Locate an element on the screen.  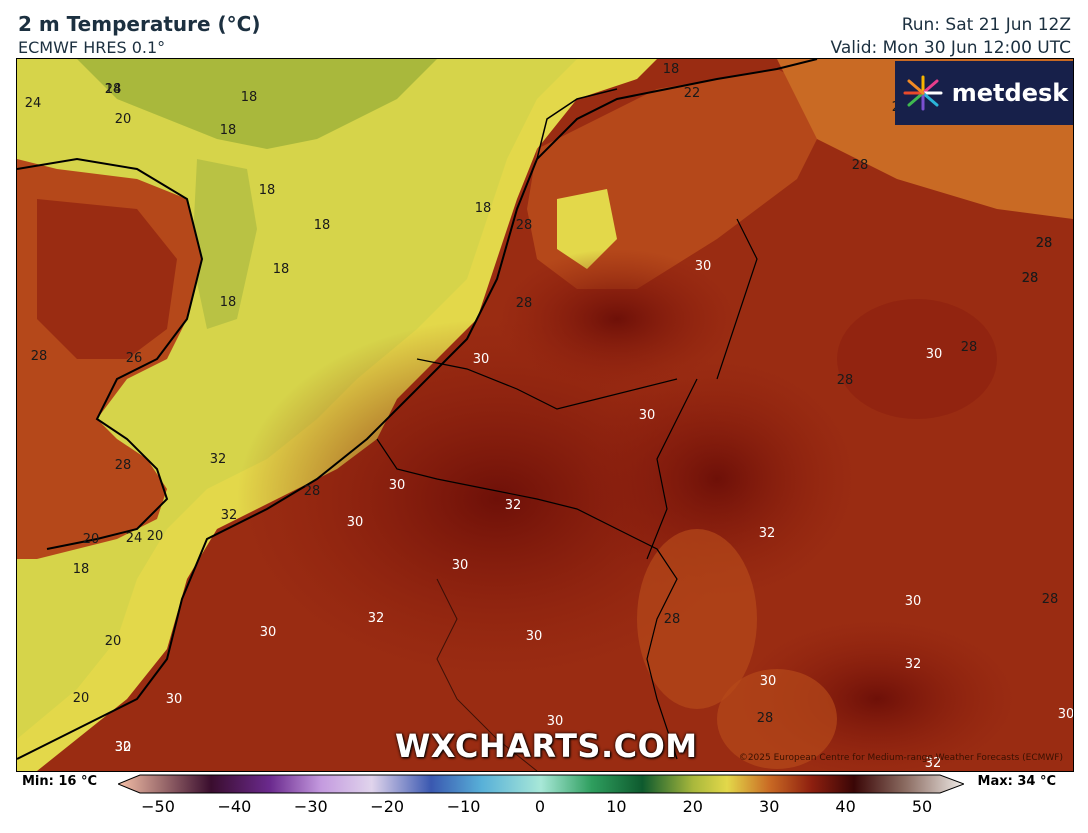
region-border is located at coordinates (487, 674).